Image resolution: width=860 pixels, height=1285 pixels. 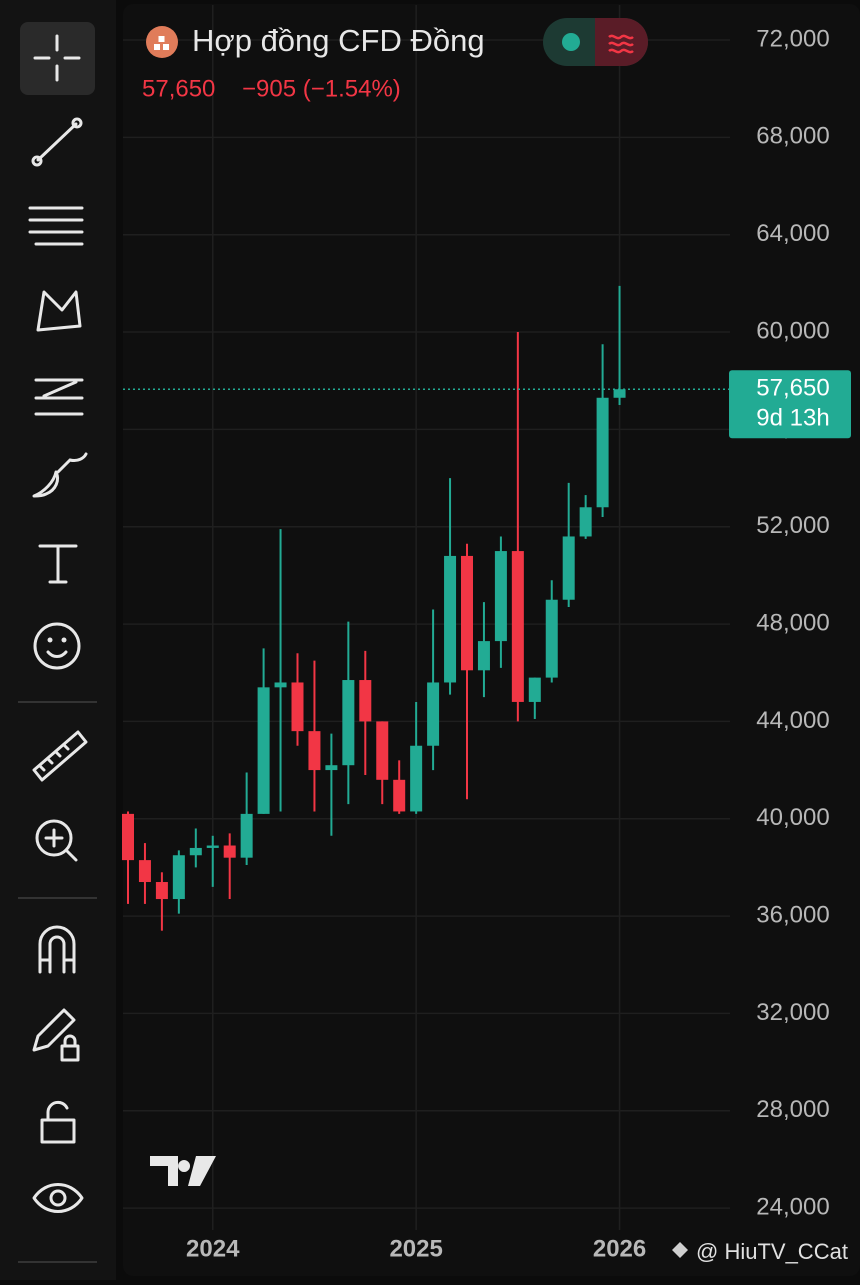 What do you see at coordinates (57, 654) in the screenshot?
I see `emoji-mouth` at bounding box center [57, 654].